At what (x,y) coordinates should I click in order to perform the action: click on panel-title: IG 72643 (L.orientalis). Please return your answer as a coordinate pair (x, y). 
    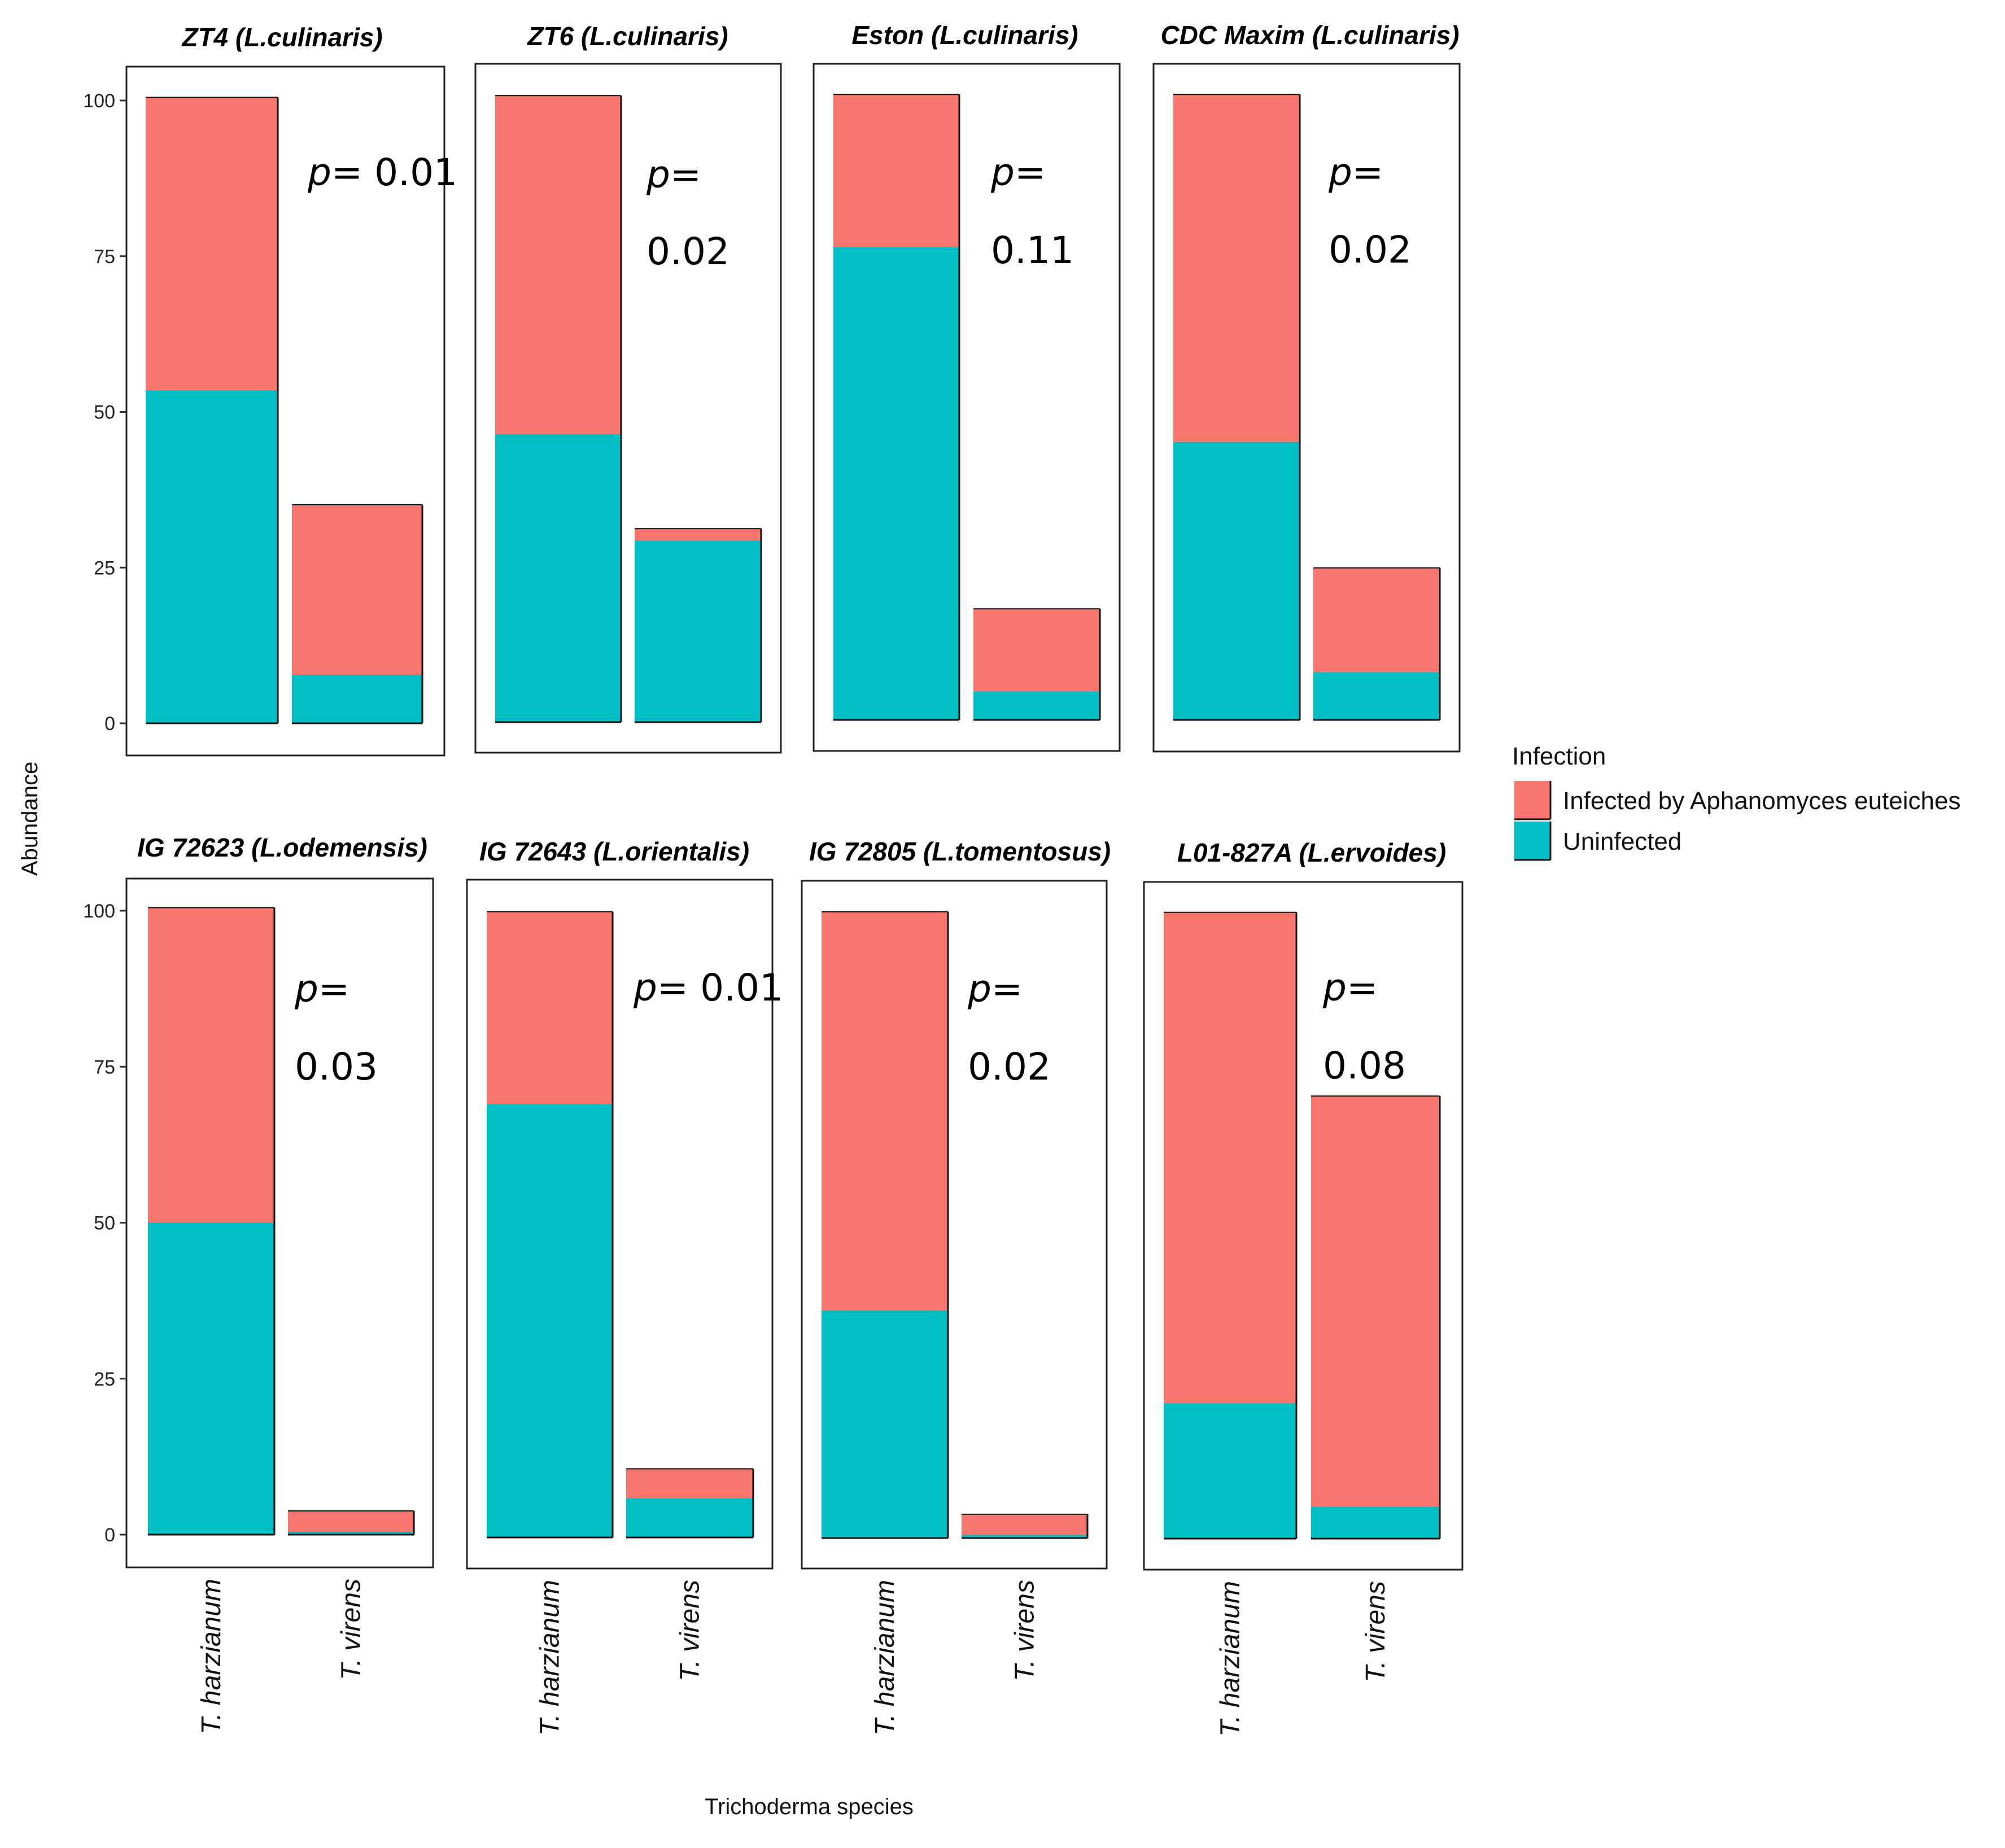
    Looking at the image, I should click on (614, 851).